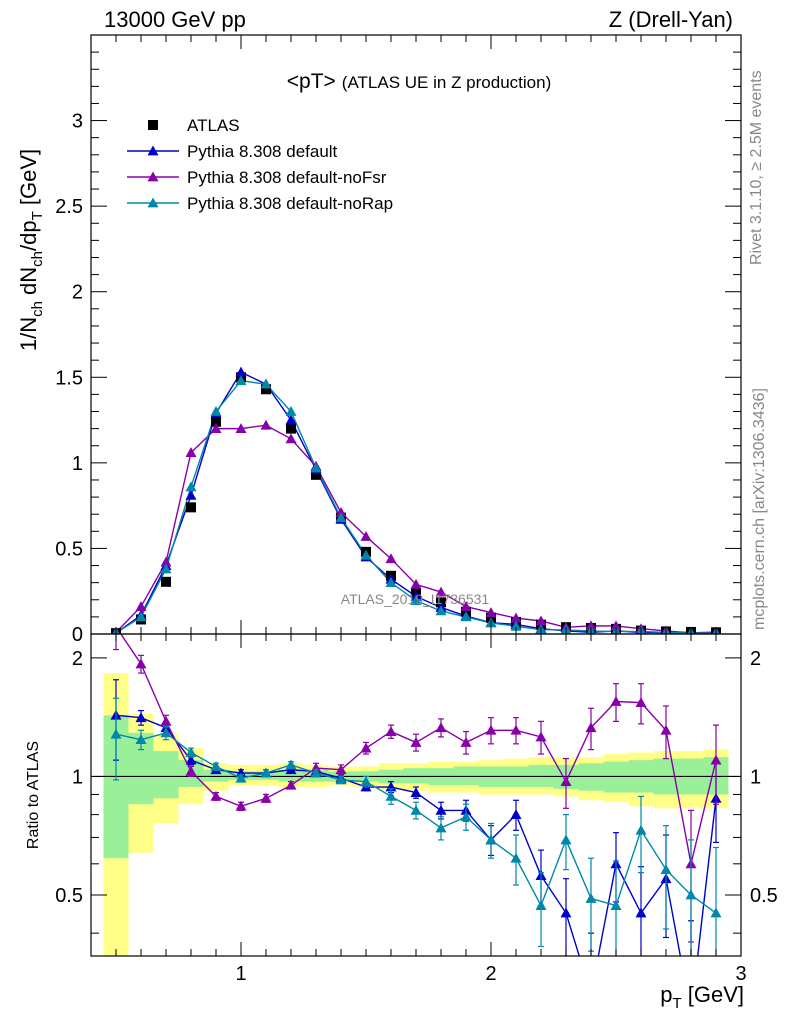 The width and height of the screenshot is (786, 1024). What do you see at coordinates (77, 635) in the screenshot?
I see `y-tick-label-main: 0` at bounding box center [77, 635].